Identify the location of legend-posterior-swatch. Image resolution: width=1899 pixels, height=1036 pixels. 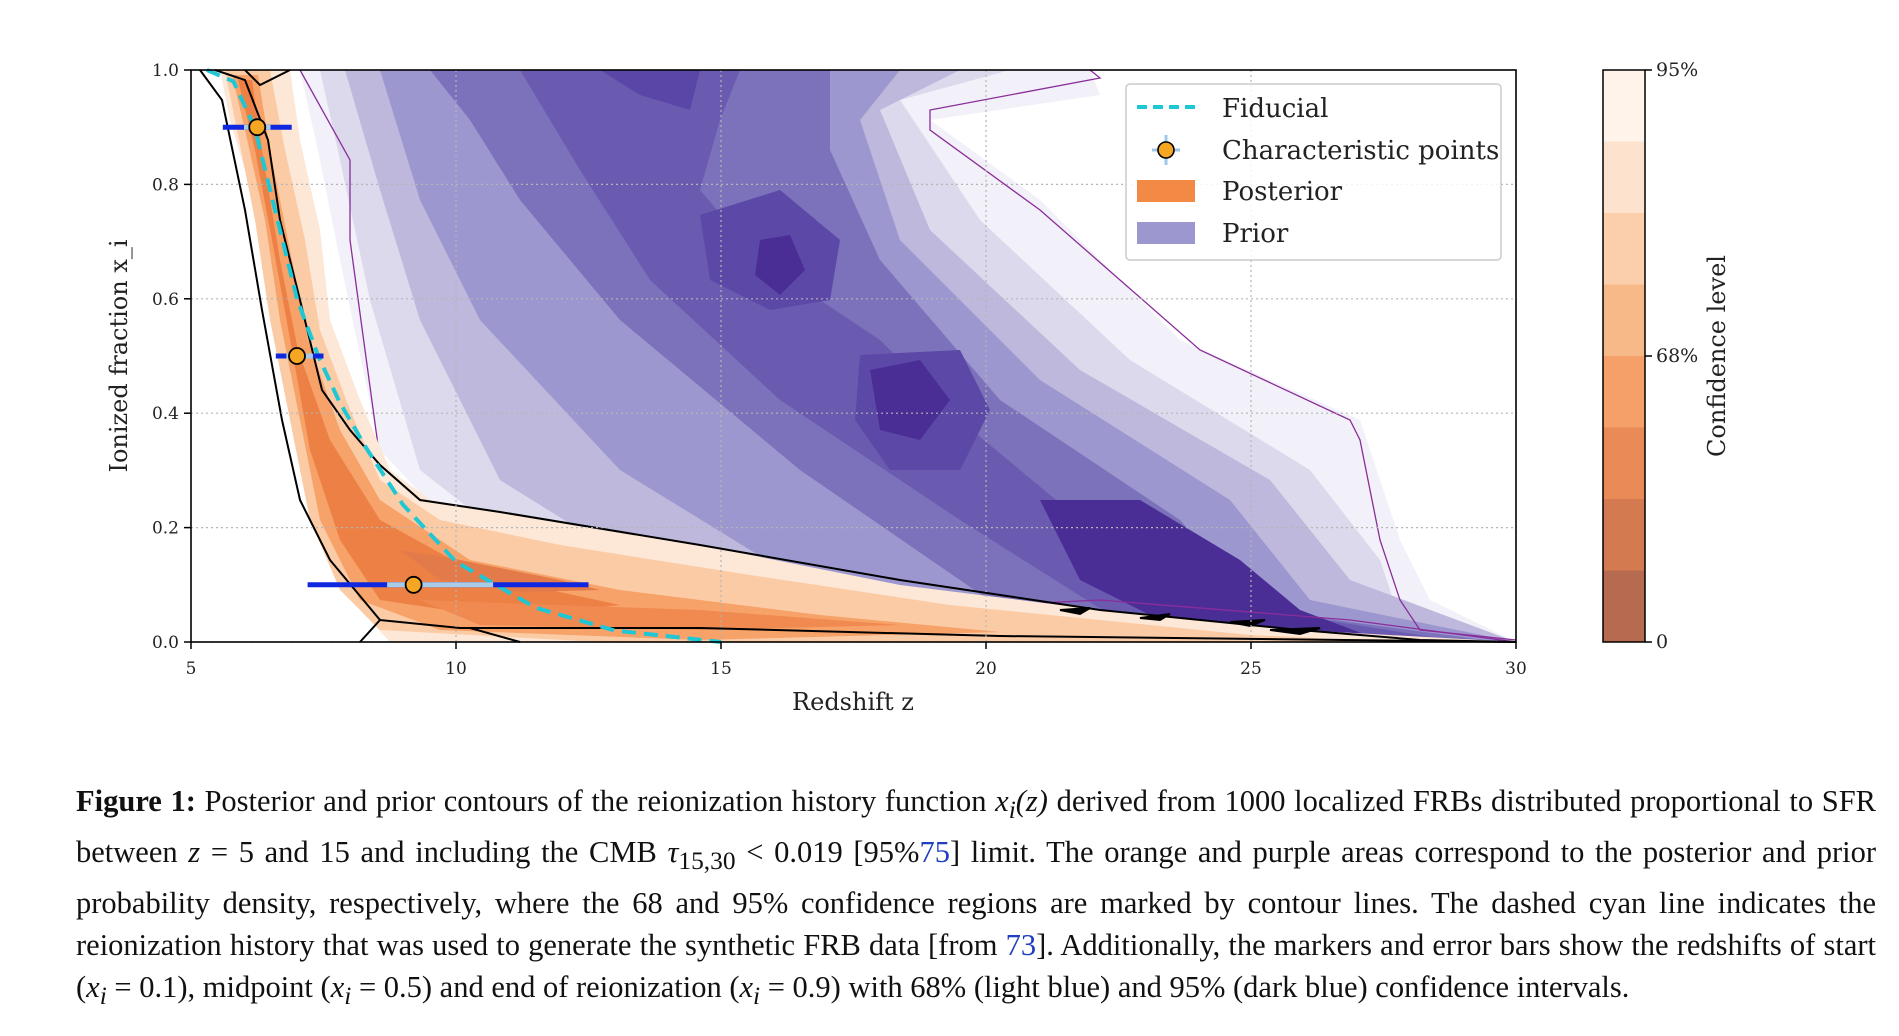
(1166, 191).